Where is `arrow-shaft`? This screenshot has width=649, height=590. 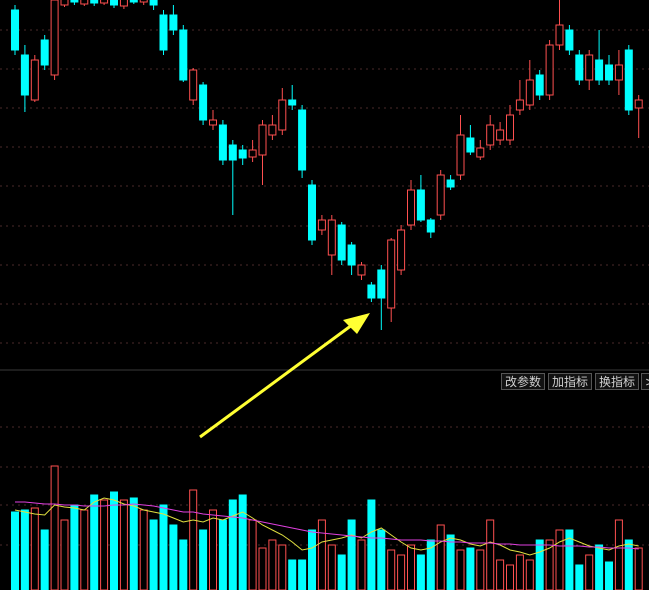
arrow-shaft is located at coordinates (276, 381).